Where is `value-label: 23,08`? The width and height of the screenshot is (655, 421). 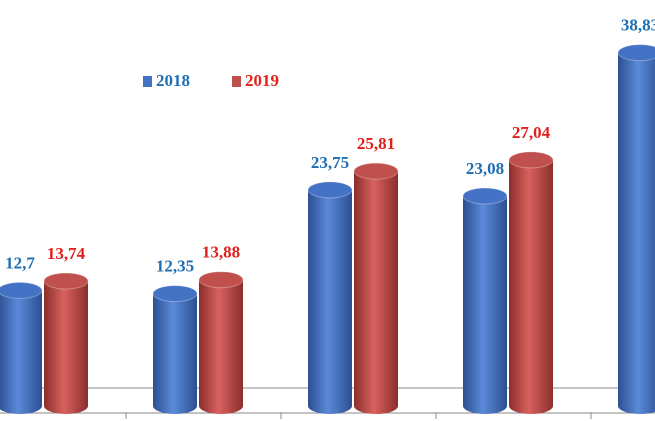
value-label: 23,08 is located at coordinates (485, 168).